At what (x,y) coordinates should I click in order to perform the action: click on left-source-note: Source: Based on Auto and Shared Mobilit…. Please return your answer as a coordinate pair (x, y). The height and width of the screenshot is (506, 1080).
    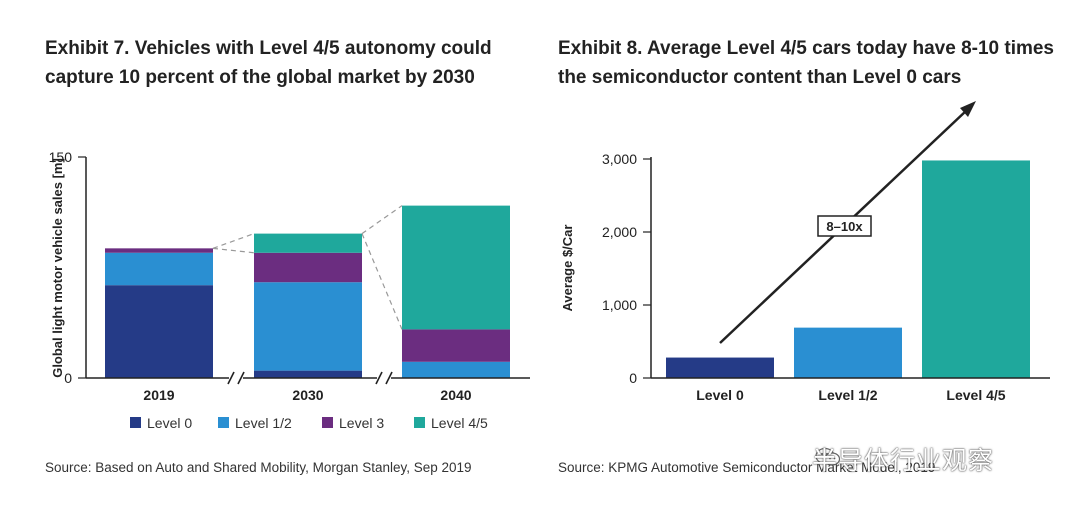
    Looking at the image, I should click on (258, 467).